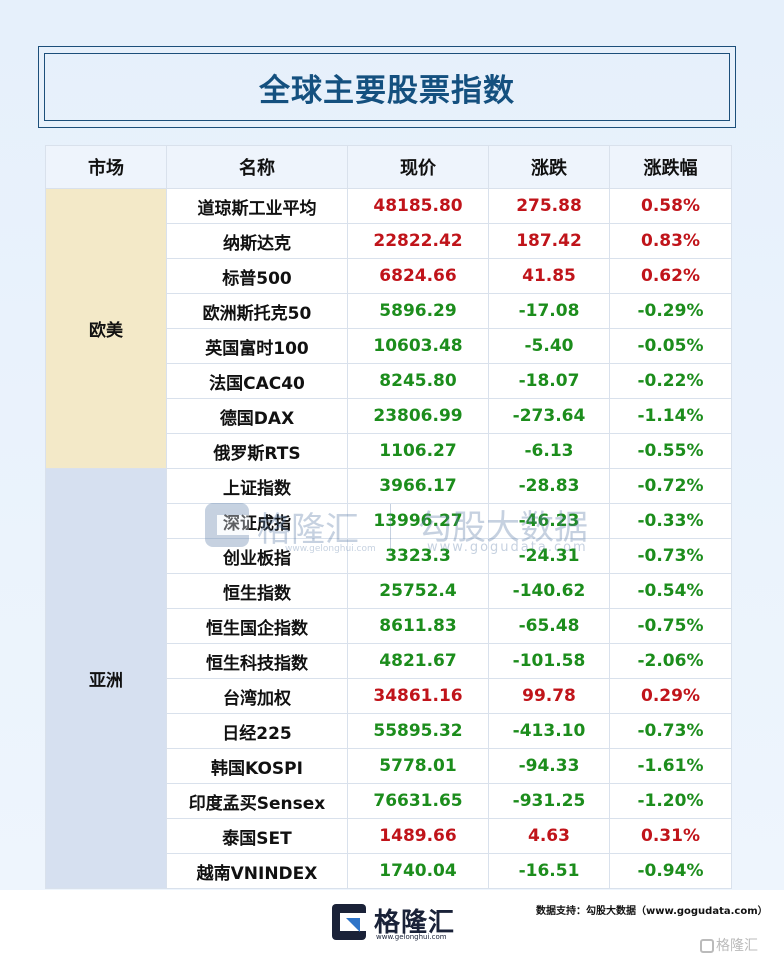 The image size is (784, 964). I want to click on corner-watermark: 格隆汇, so click(729, 945).